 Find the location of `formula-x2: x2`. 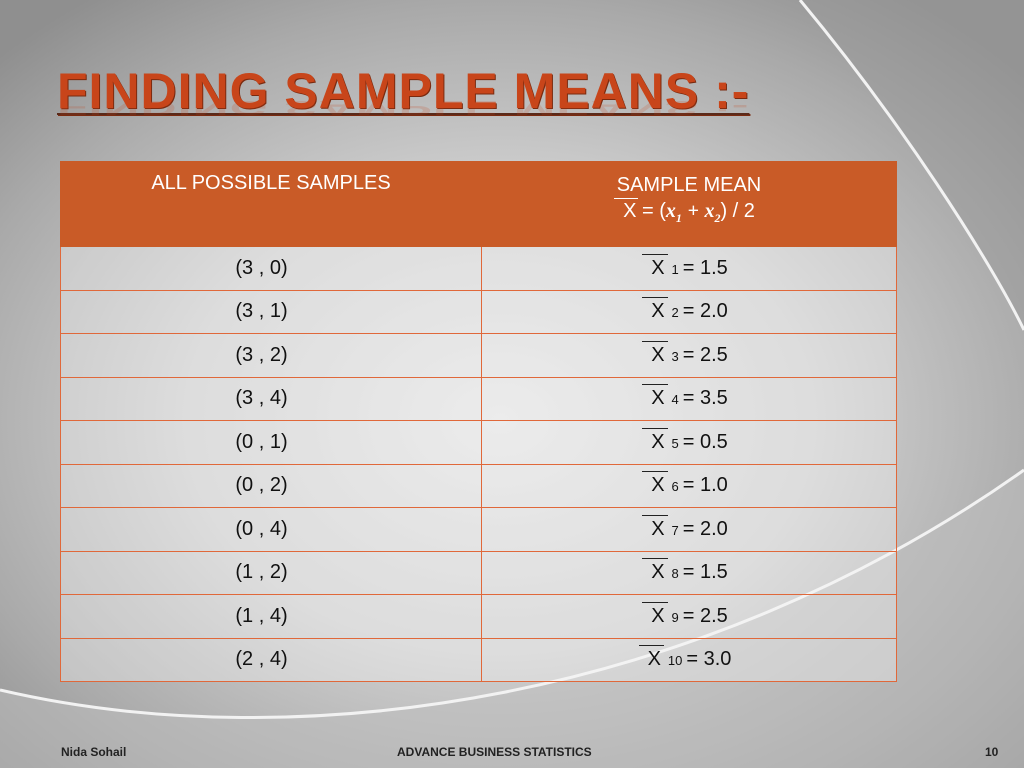

formula-x2: x2 is located at coordinates (712, 212).